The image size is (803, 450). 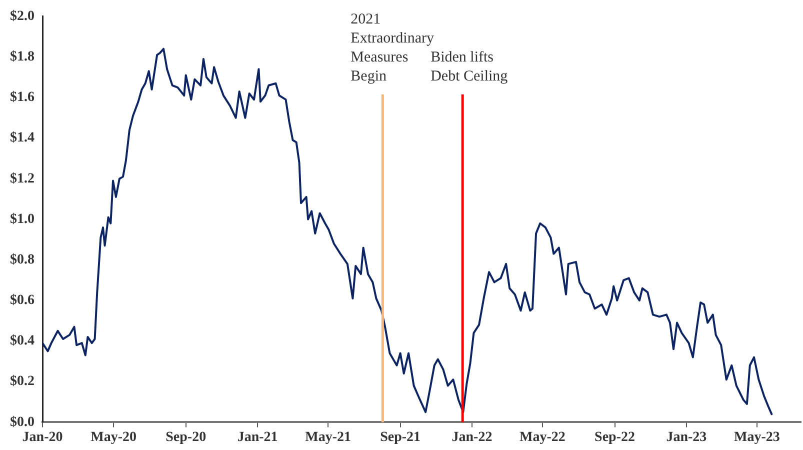 I want to click on y-tick-label: $2.0, so click(x=22, y=16).